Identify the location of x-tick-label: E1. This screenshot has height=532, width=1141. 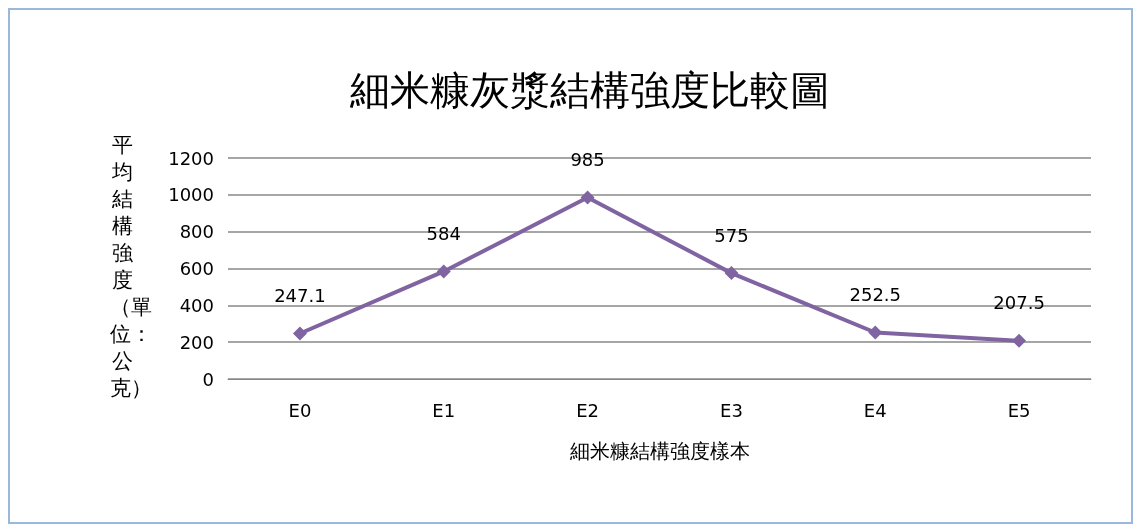
(444, 410).